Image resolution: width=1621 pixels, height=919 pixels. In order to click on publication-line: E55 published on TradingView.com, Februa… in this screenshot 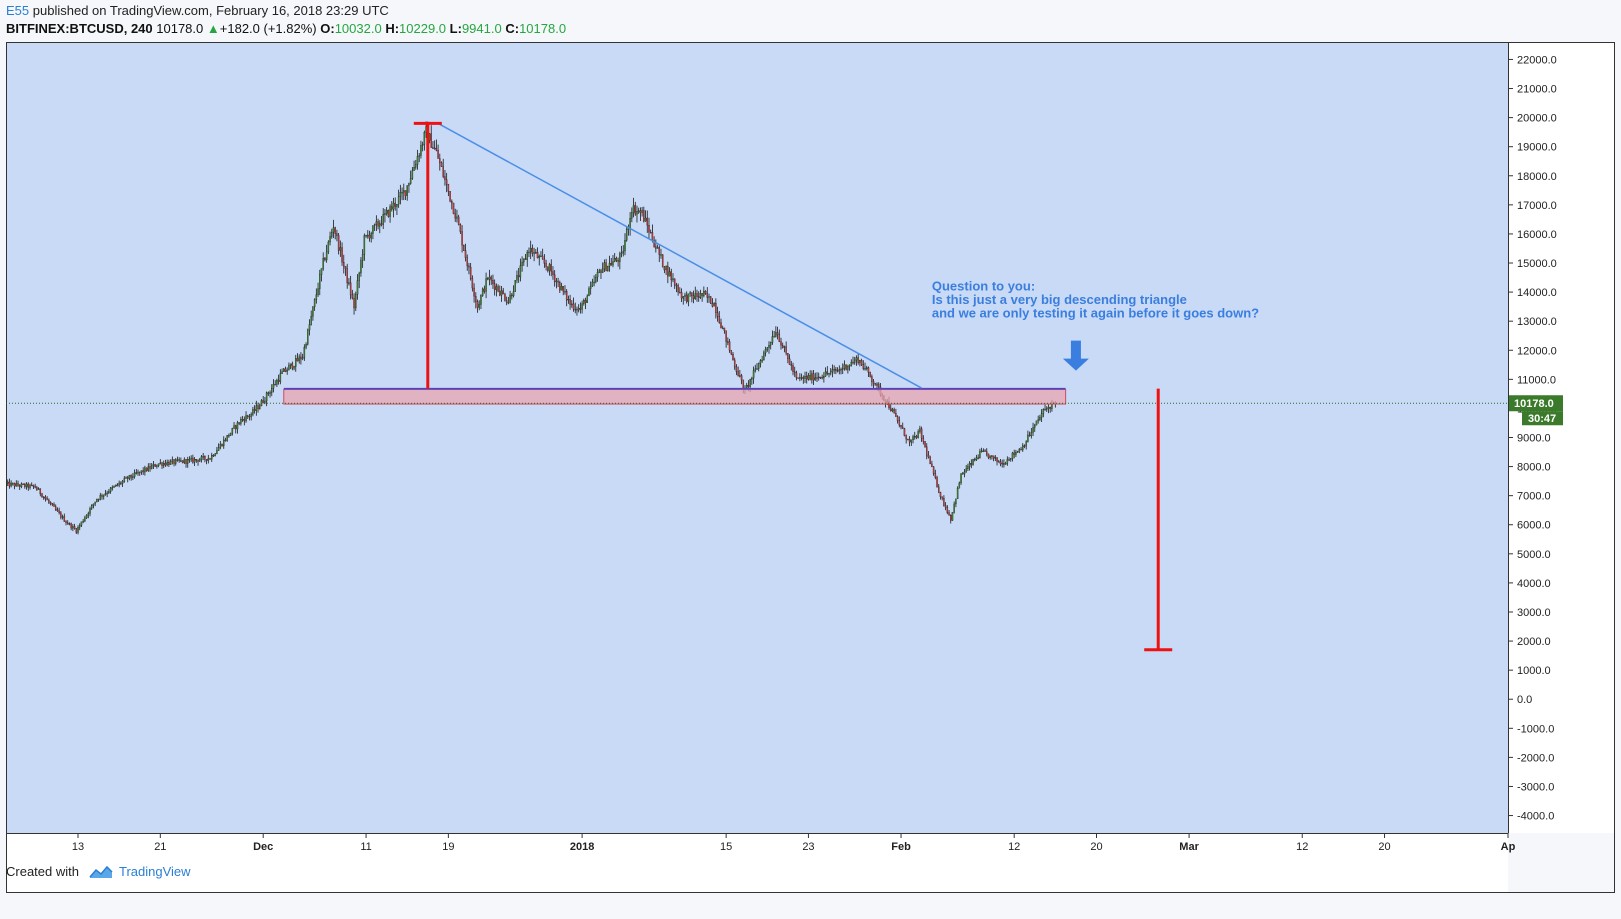, I will do `click(197, 10)`.